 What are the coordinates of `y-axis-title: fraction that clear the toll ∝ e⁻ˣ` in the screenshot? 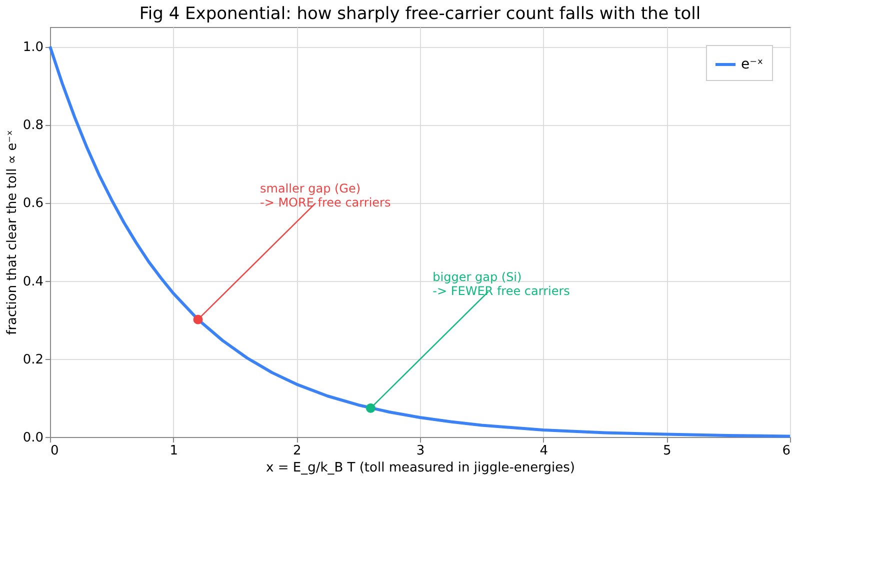 It's located at (12, 232).